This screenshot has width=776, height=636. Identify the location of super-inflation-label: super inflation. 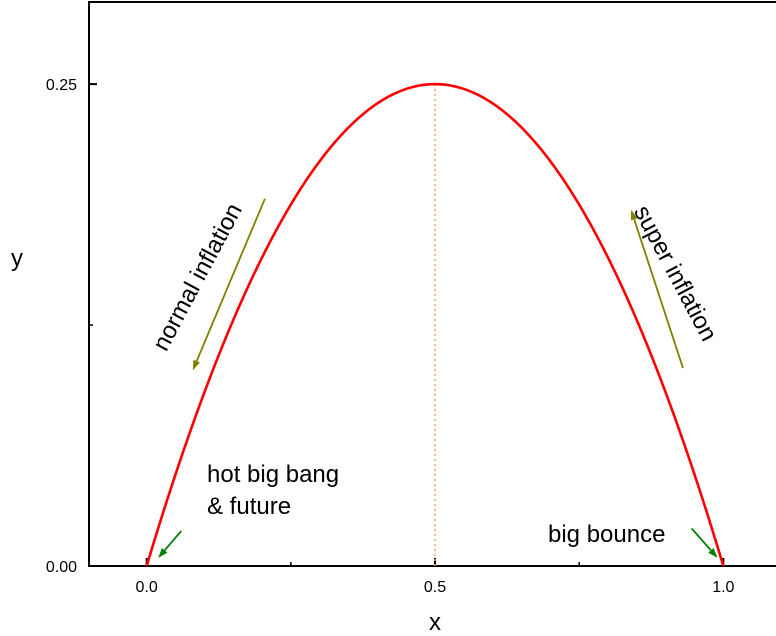
(675, 273).